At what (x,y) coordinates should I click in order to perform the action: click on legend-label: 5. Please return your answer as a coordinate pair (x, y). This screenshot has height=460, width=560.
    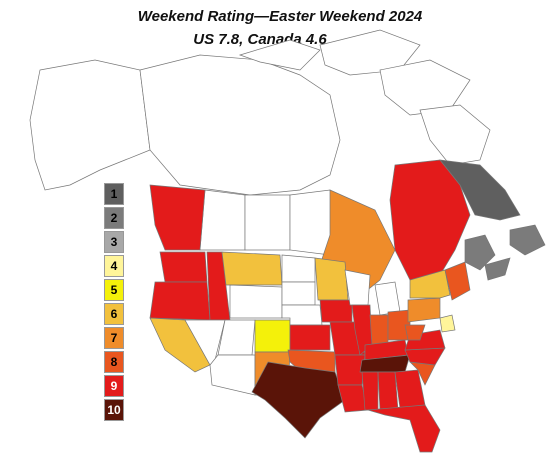
    Looking at the image, I should click on (114, 290).